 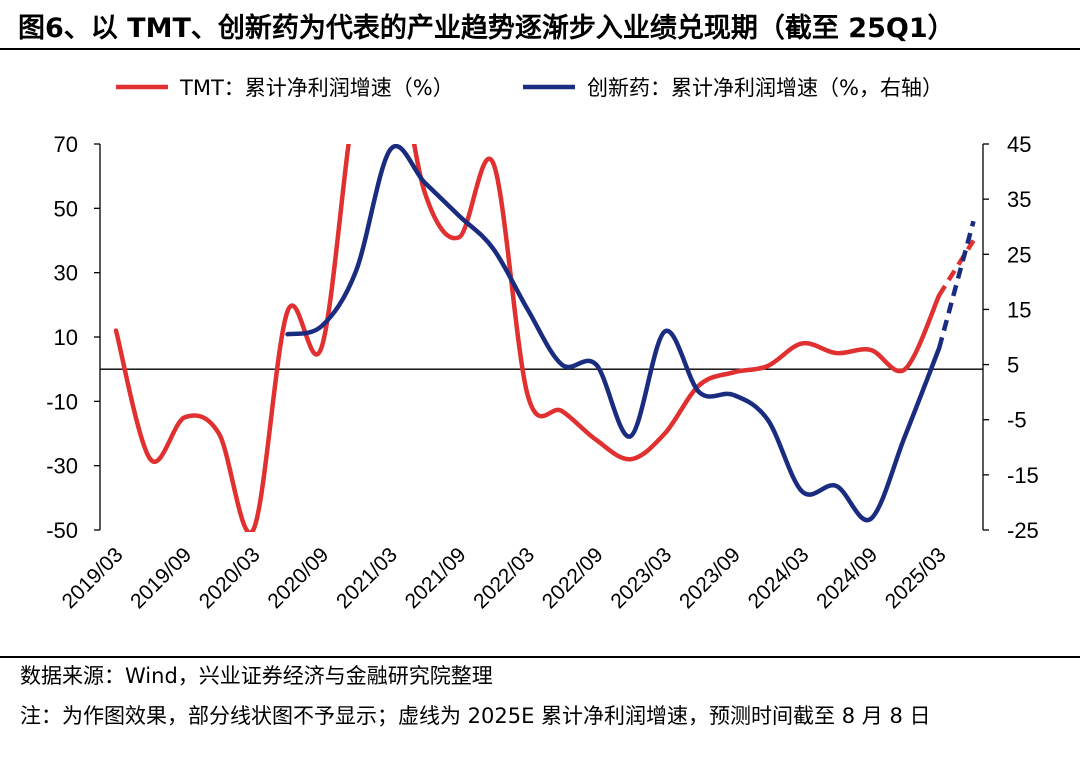 I want to click on left-tick-label: 10, so click(x=66, y=337).